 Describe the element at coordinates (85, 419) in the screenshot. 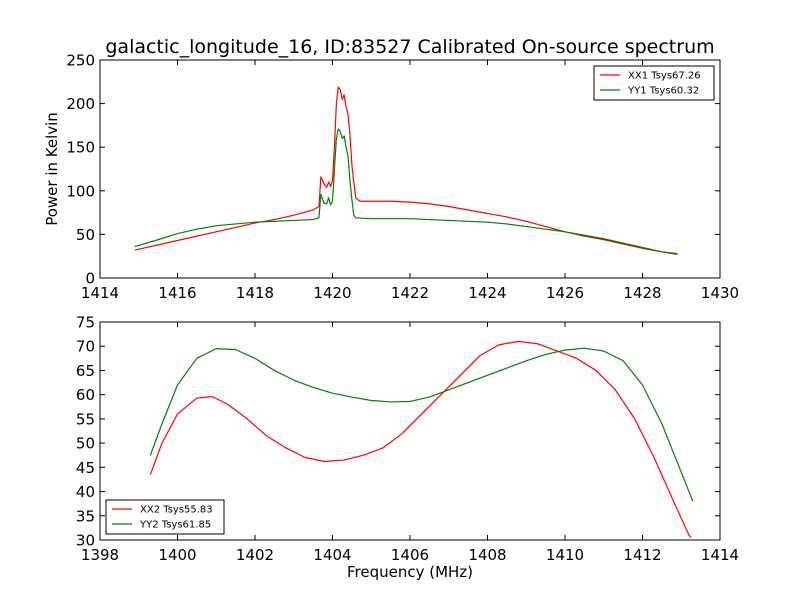

I see `plot2-y-tick-label: 55` at that location.